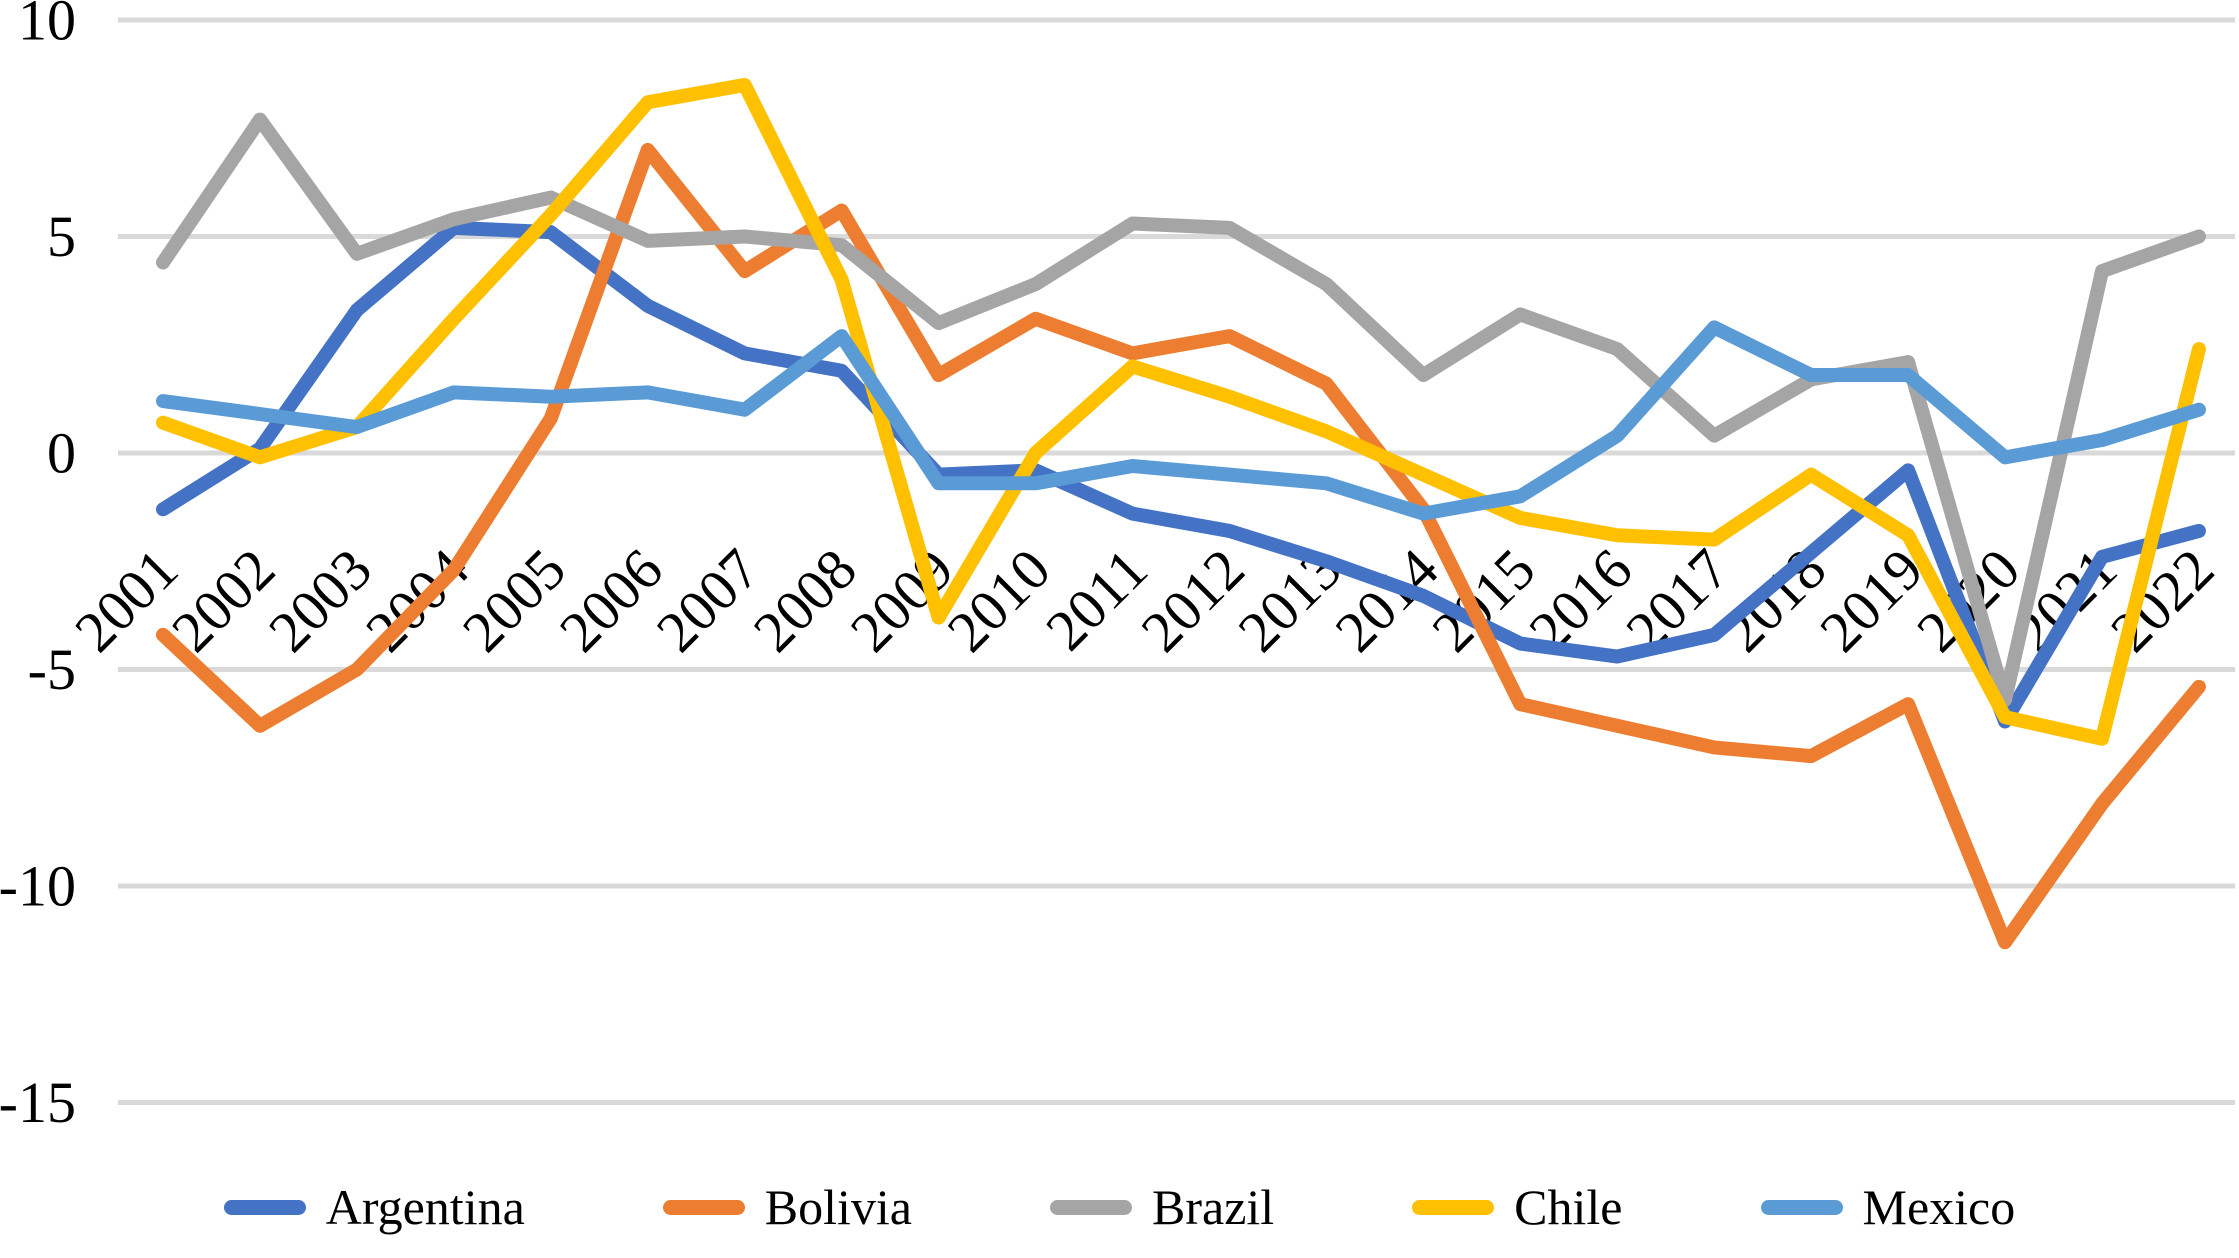 The height and width of the screenshot is (1258, 2239). What do you see at coordinates (1091, 1207) in the screenshot?
I see `legend-swatch-brazil` at bounding box center [1091, 1207].